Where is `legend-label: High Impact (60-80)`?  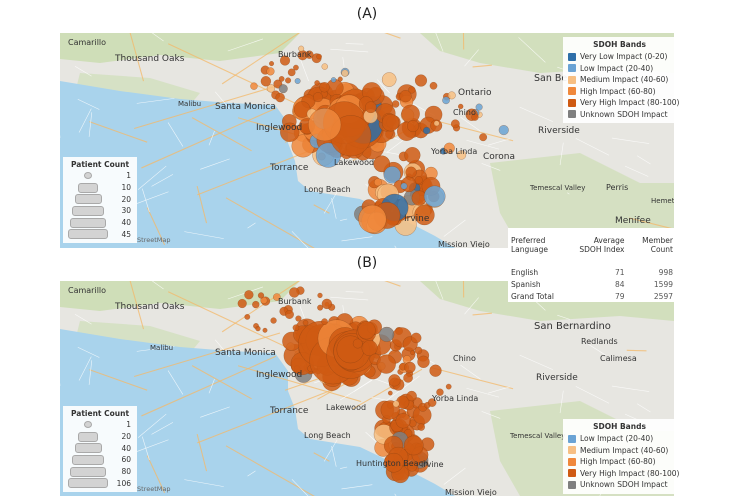
legend-label: High Impact (60-80) is located at coordinates (618, 462).